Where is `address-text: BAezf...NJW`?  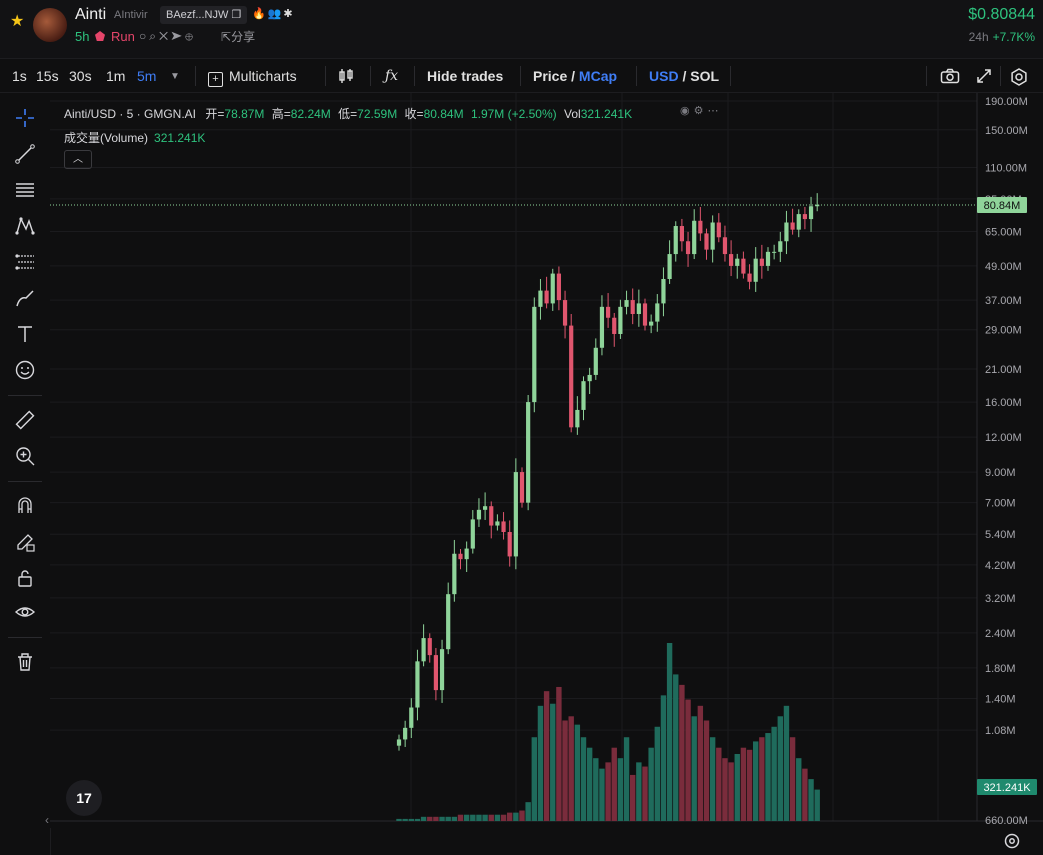
address-text: BAezf...NJW is located at coordinates (197, 15).